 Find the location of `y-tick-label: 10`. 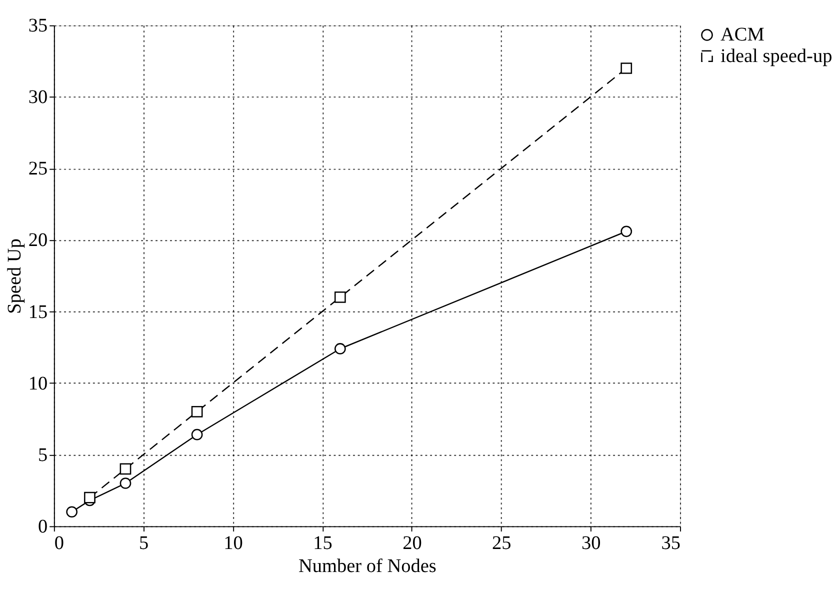

y-tick-label: 10 is located at coordinates (38, 383).